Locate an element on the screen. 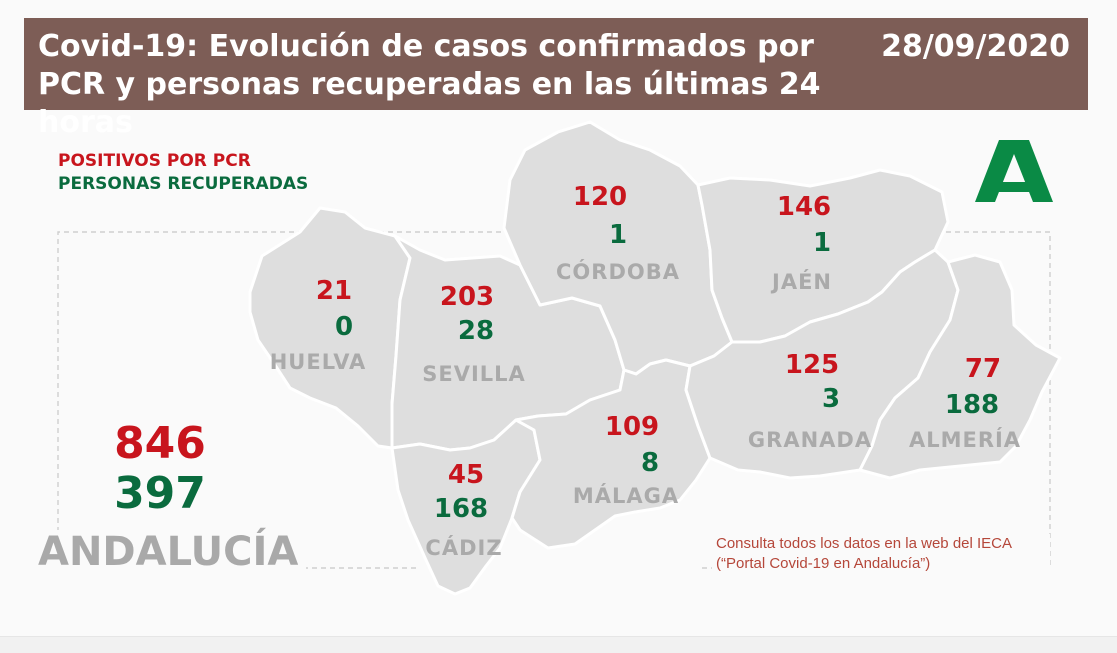  cordoba-positives: 120 is located at coordinates (600, 197).